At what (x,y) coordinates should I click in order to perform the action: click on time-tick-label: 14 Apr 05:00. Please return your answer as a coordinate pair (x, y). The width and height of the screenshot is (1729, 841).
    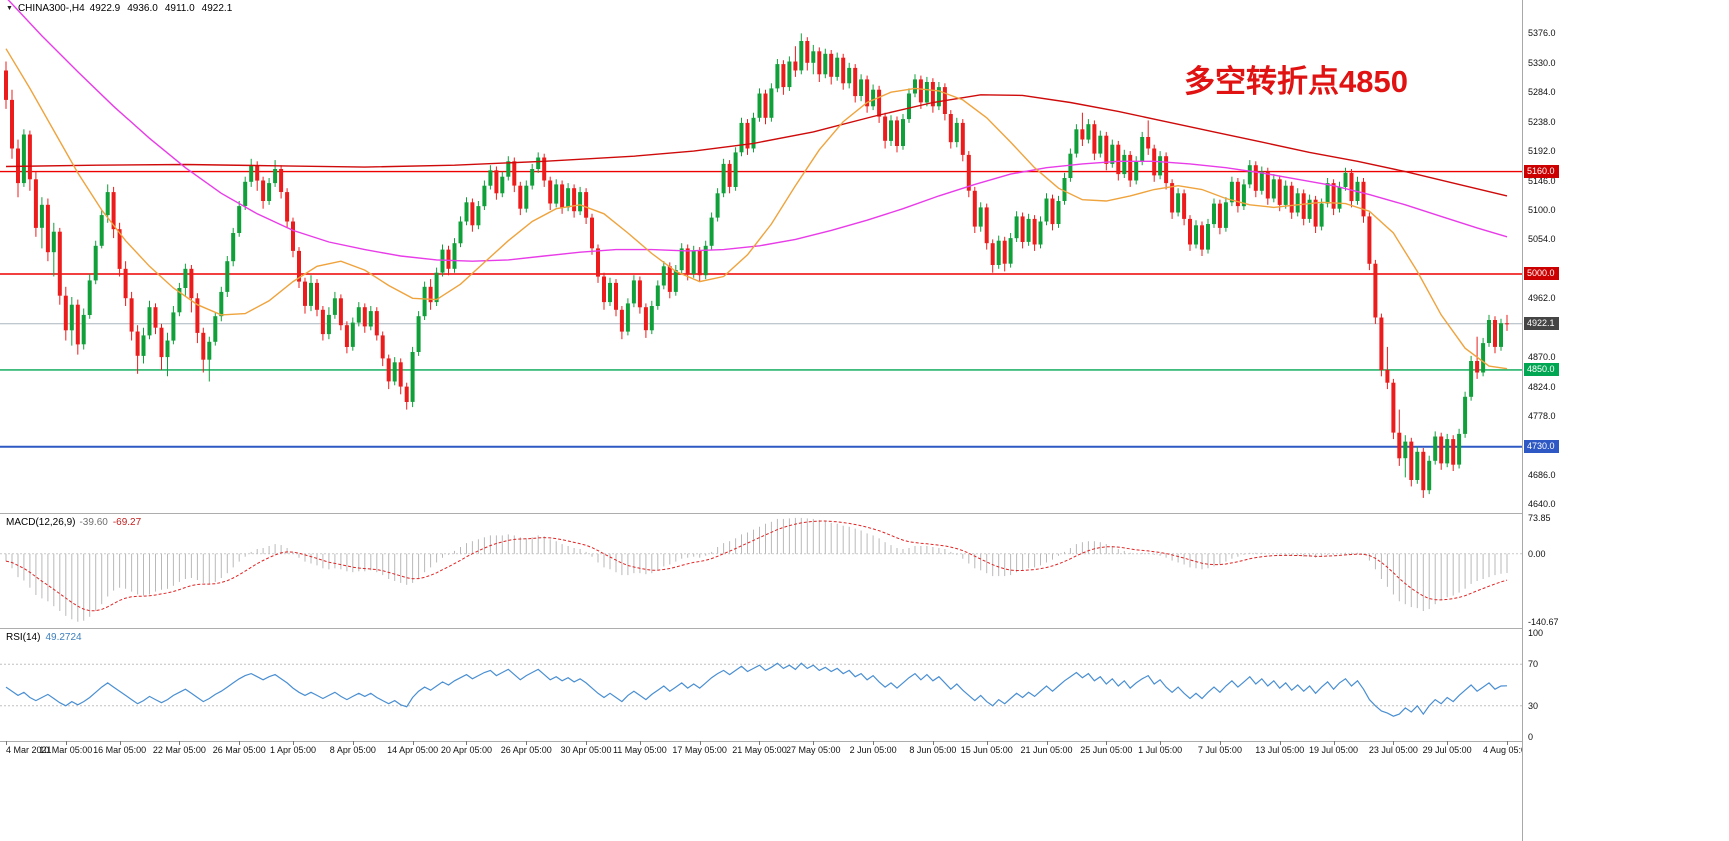
    Looking at the image, I should click on (413, 750).